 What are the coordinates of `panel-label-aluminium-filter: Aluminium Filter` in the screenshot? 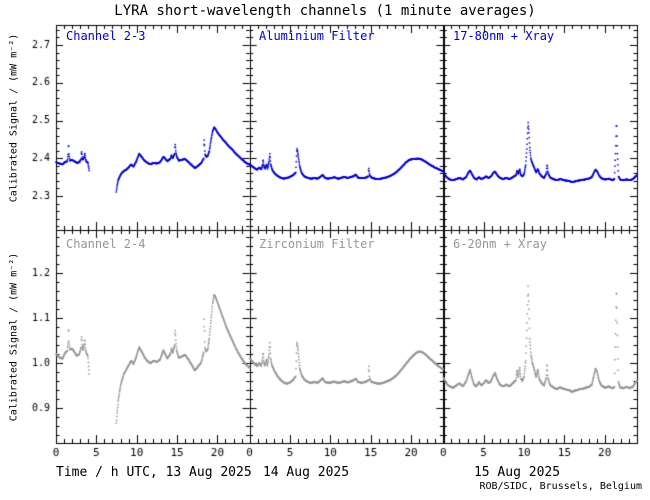 It's located at (317, 36).